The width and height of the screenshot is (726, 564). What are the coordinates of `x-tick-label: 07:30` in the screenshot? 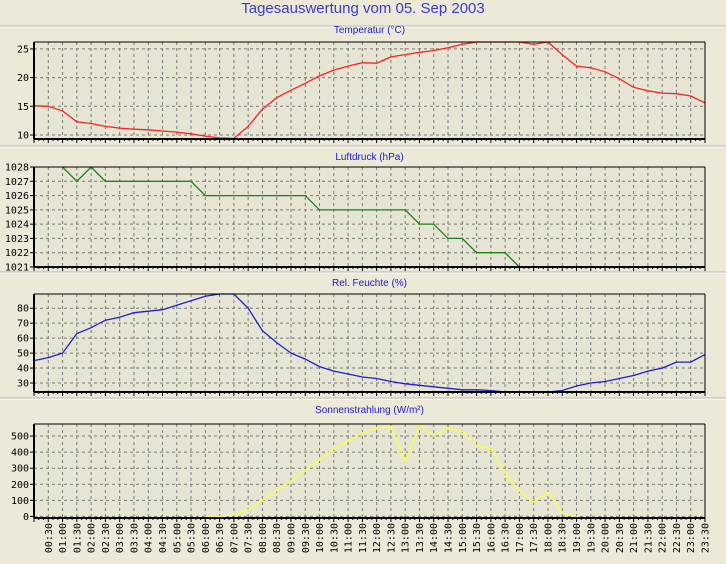 It's located at (249, 538).